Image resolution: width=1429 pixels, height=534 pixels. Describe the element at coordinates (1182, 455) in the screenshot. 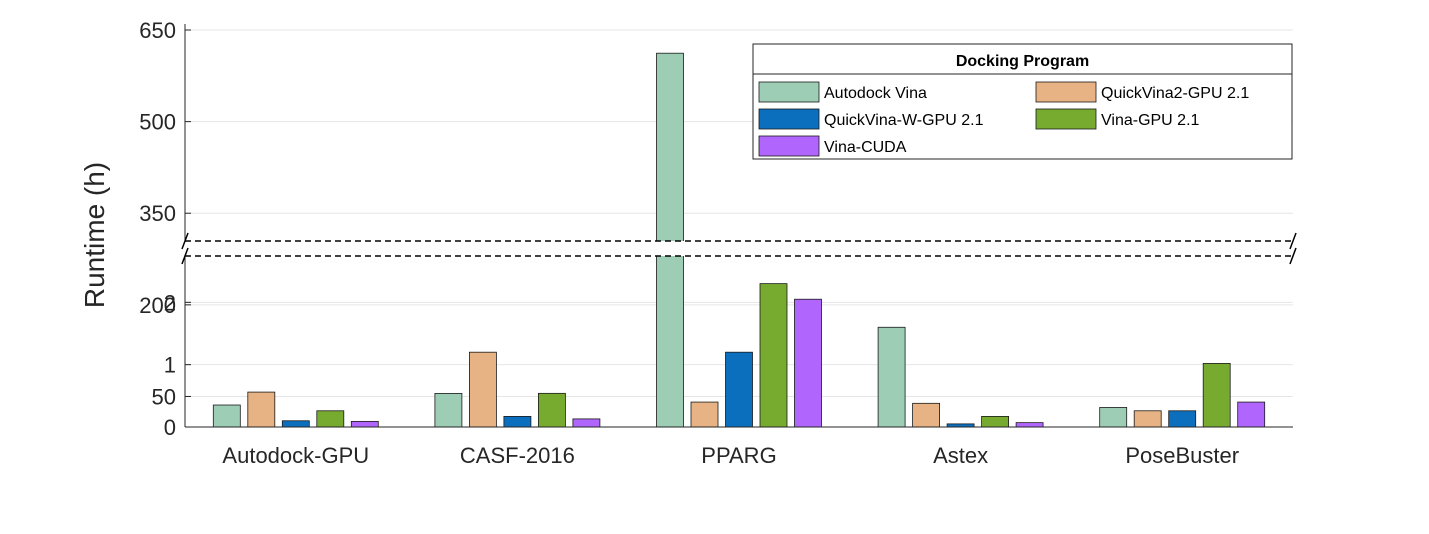

I see `x-tick-label: PoseBuster` at that location.